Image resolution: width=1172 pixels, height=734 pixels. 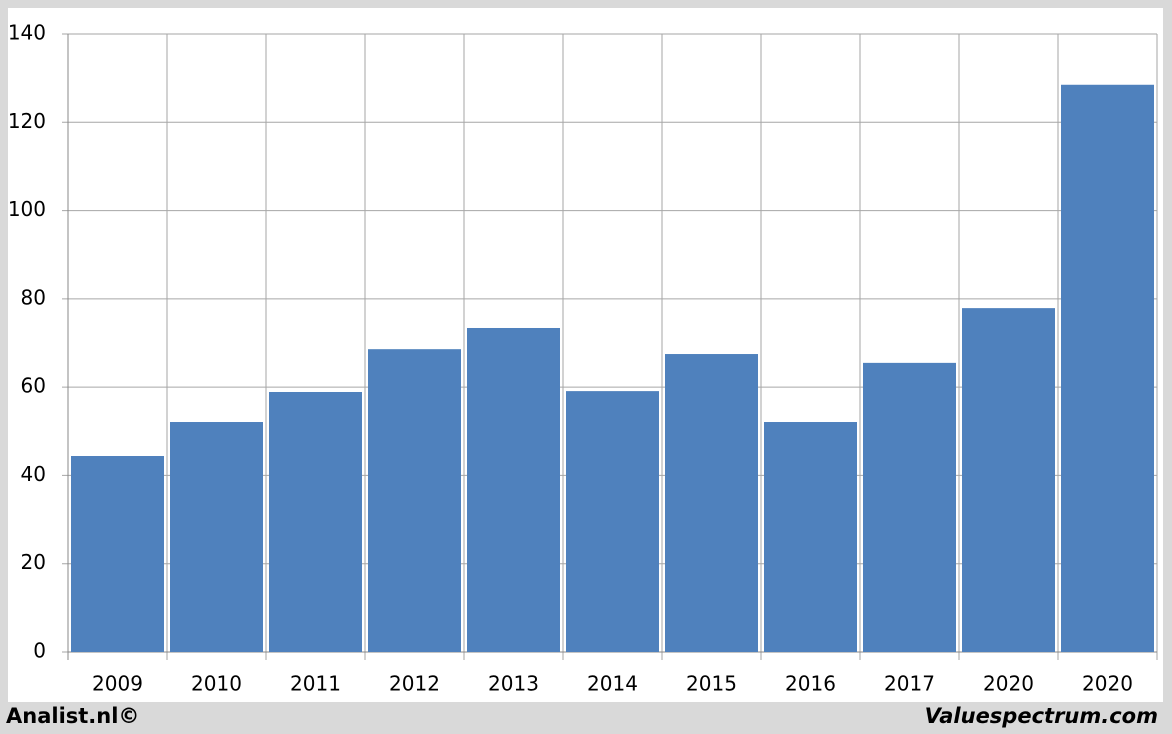 What do you see at coordinates (315, 684) in the screenshot?
I see `x-tick-label: 2011` at bounding box center [315, 684].